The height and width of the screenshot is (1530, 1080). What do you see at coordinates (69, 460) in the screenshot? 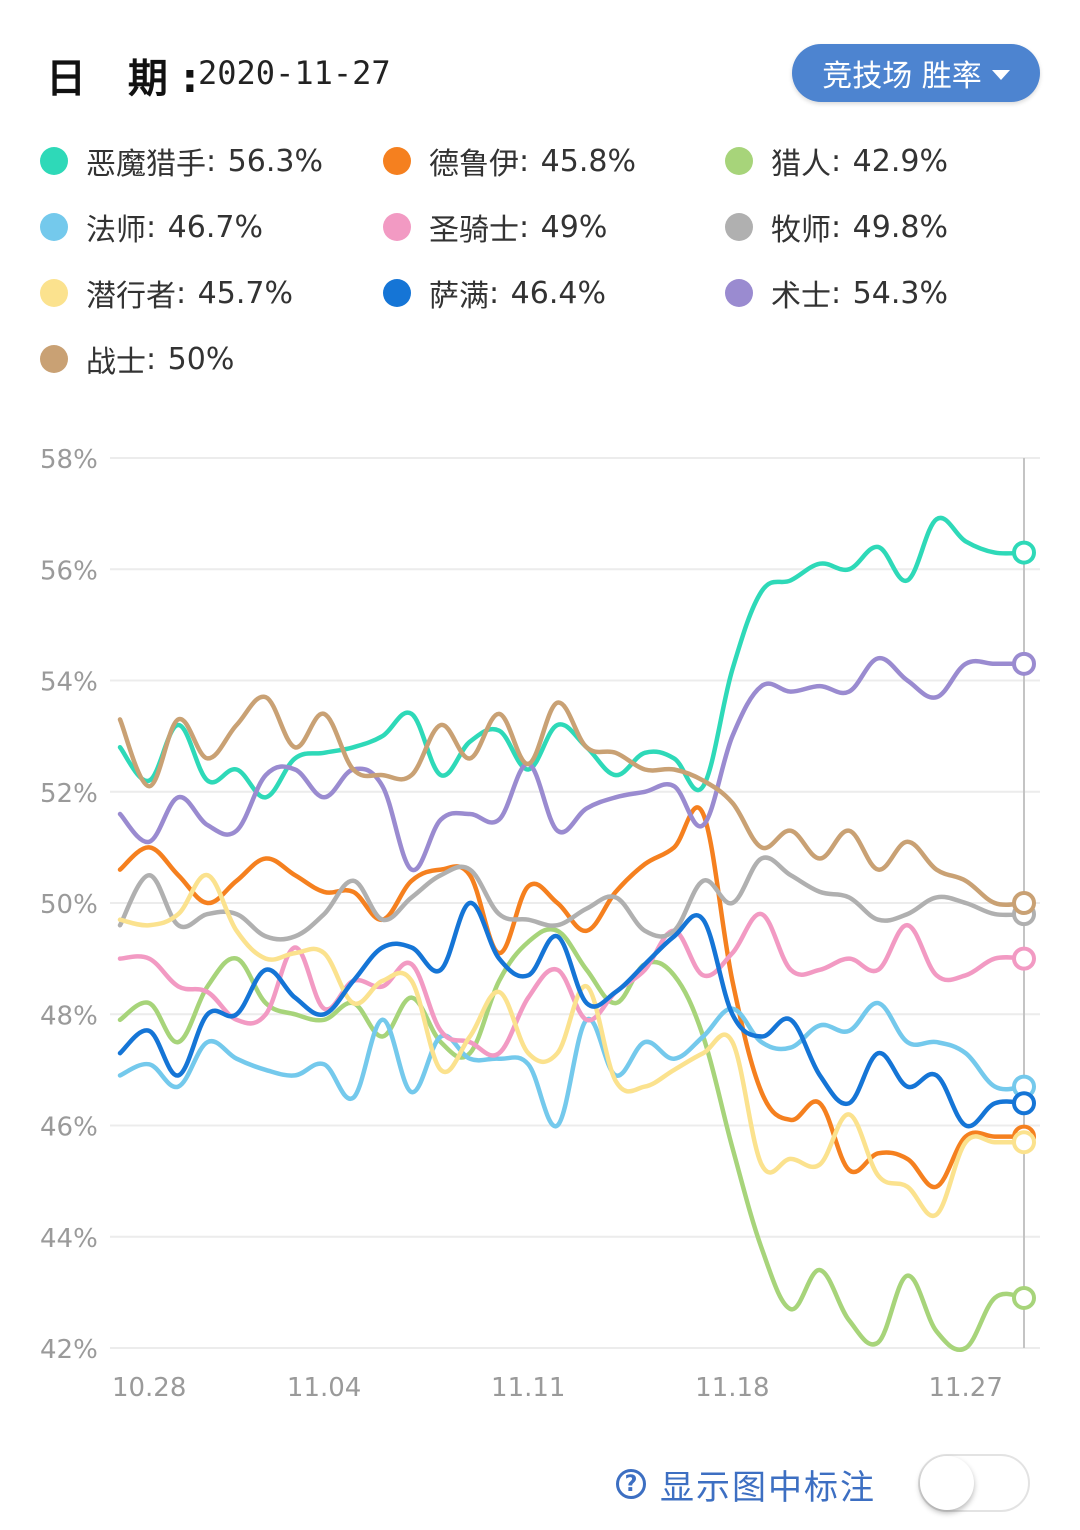
I see `y-tick-label: 58%` at bounding box center [69, 460].